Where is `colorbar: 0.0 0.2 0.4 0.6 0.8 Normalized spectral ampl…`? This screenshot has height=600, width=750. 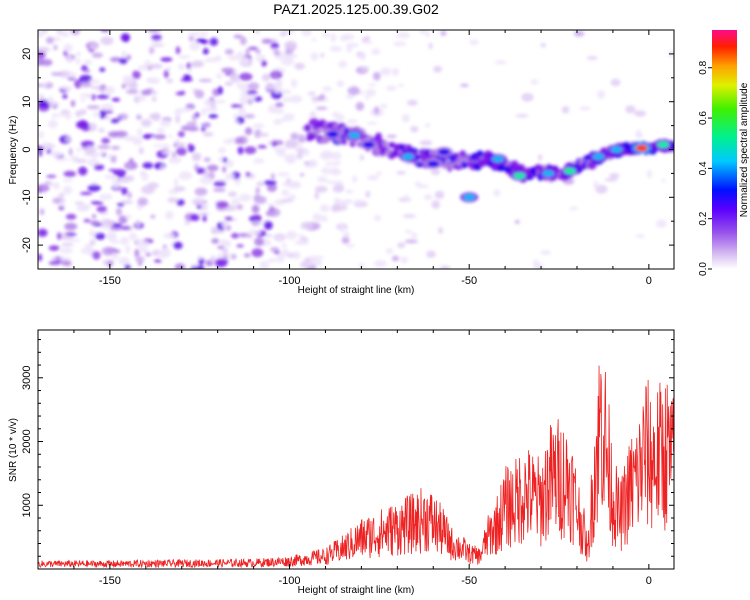 colorbar: 0.0 0.2 0.4 0.6 0.8 Normalized spectral ampl… is located at coordinates (724, 153).